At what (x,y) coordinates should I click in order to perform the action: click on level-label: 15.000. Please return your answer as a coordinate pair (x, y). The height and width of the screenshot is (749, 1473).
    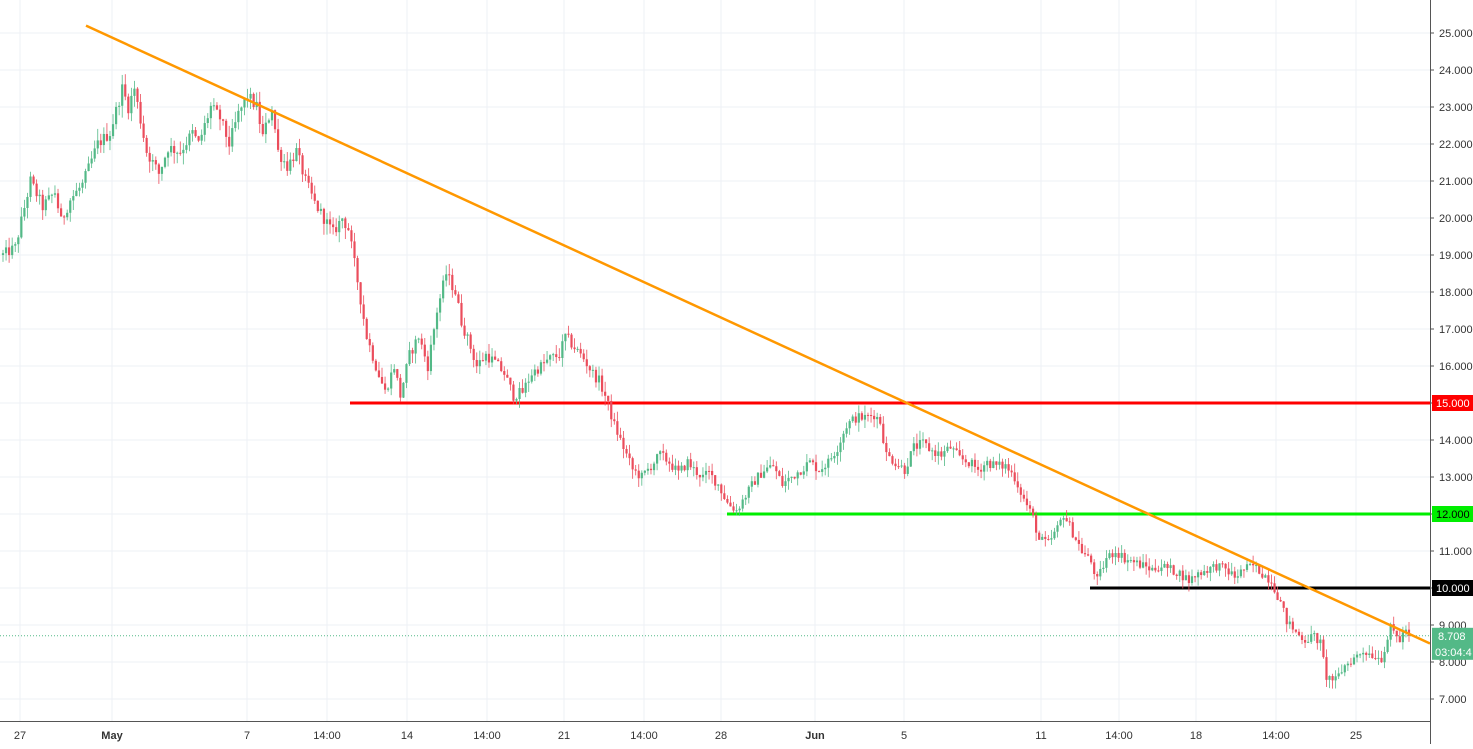
    Looking at the image, I should click on (1453, 404).